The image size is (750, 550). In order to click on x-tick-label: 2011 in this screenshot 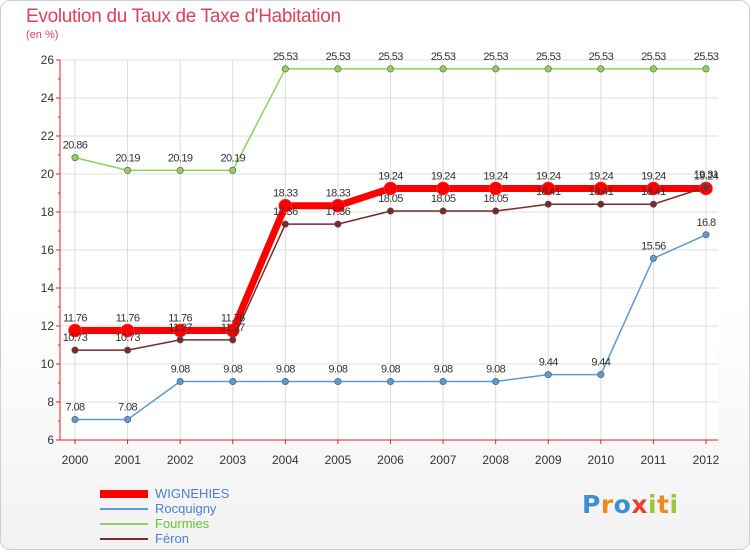, I will do `click(654, 460)`.